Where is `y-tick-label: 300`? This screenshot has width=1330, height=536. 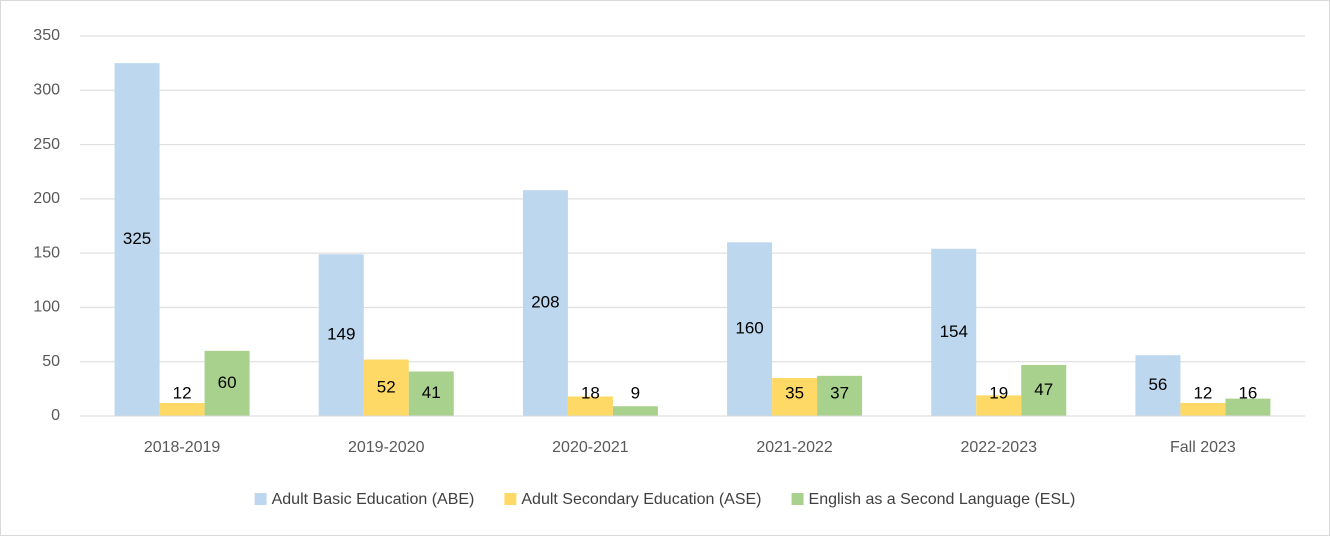 y-tick-label: 300 is located at coordinates (46, 90).